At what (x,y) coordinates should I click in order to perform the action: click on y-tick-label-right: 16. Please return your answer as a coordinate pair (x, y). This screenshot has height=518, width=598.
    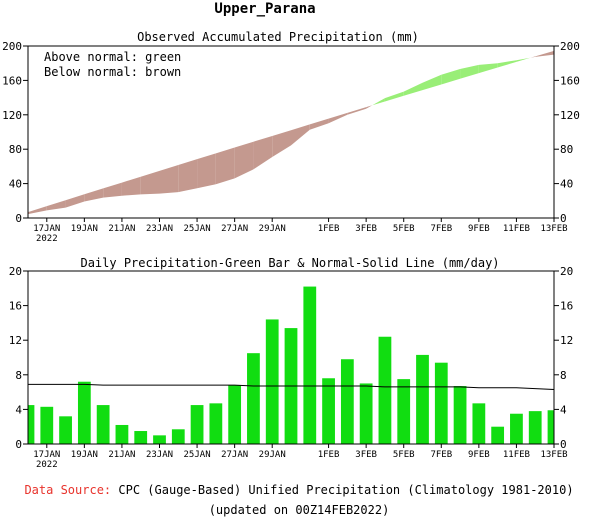
    Looking at the image, I should click on (566, 306).